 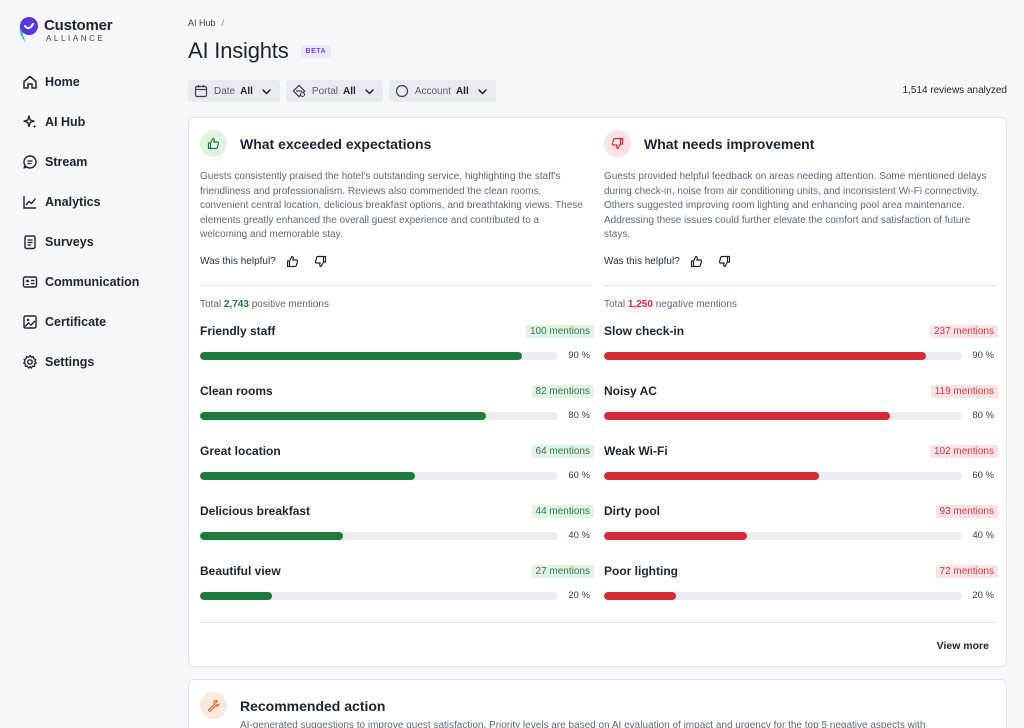 I want to click on positive-item-clean-rooms: Clean rooms 82 mentions 80 %, so click(x=398, y=409).